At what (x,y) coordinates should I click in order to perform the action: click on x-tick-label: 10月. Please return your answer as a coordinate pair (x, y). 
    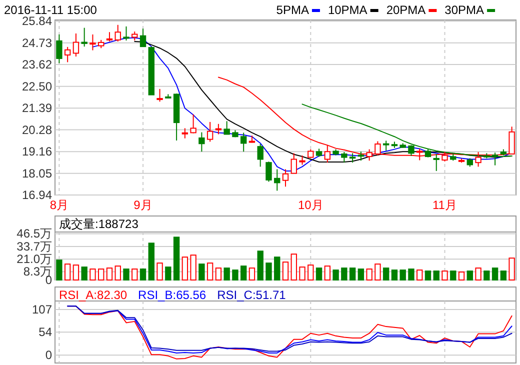
    Looking at the image, I should click on (311, 205).